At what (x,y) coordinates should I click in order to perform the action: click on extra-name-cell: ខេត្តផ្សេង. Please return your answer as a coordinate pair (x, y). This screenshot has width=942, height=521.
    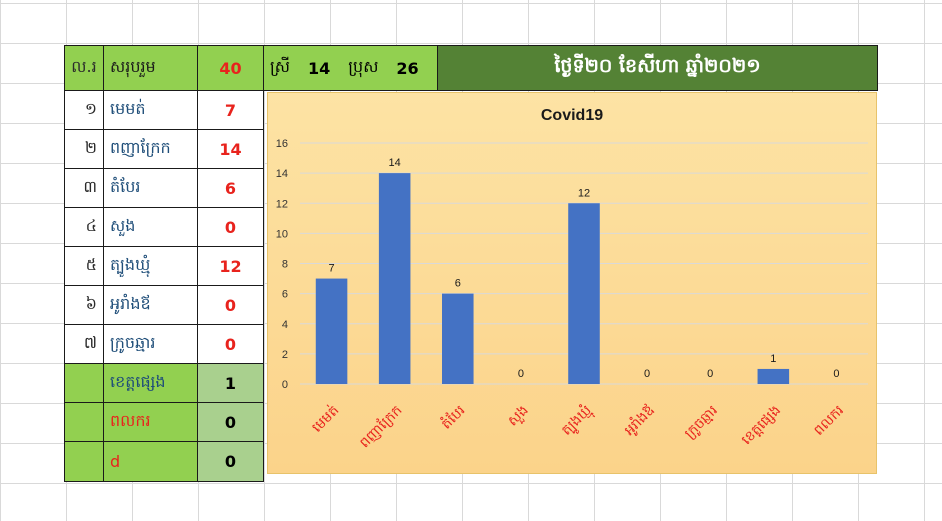
    Looking at the image, I should click on (150, 383).